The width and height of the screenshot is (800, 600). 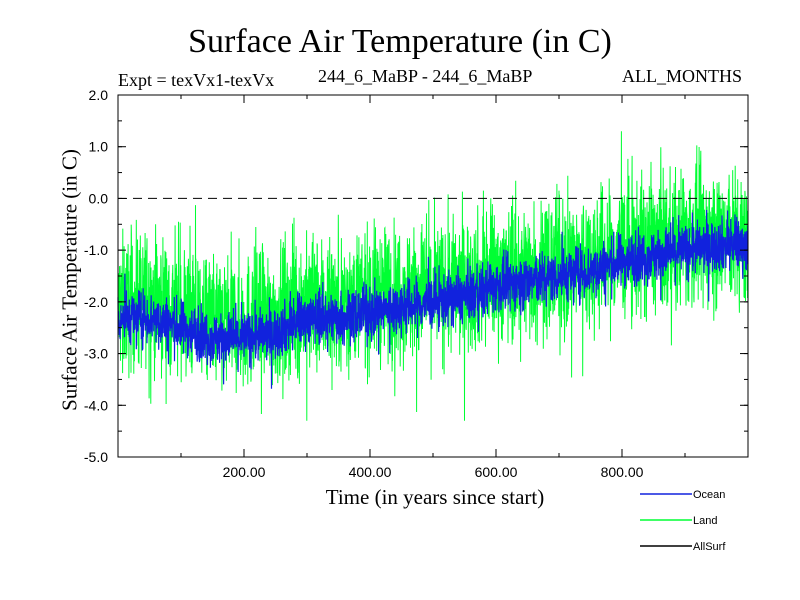 I want to click on chart-title: Surface Air Temperature (in C), so click(x=400, y=41).